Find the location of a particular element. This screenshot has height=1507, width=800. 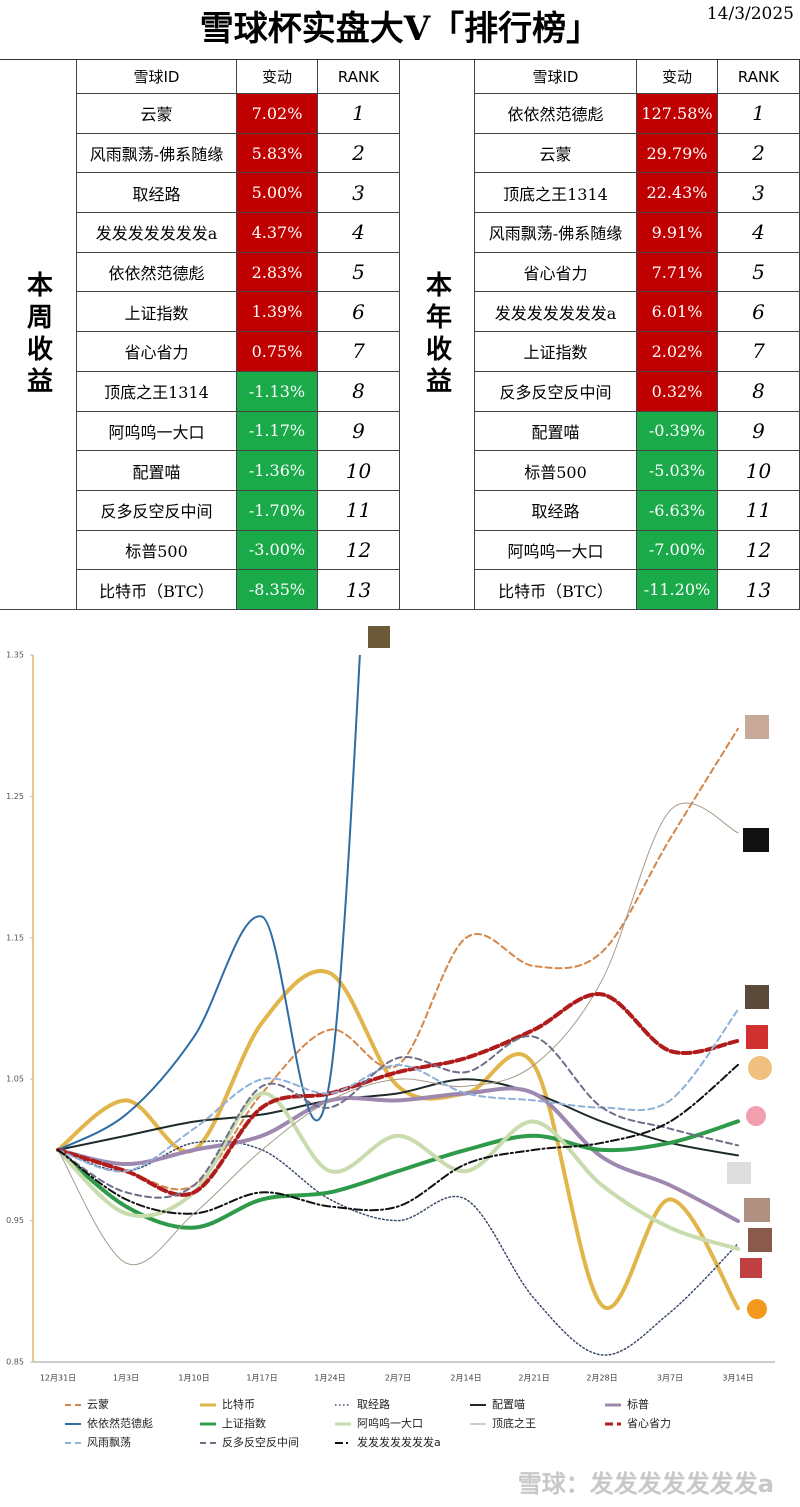

column-header: 雪球ID is located at coordinates (157, 77).